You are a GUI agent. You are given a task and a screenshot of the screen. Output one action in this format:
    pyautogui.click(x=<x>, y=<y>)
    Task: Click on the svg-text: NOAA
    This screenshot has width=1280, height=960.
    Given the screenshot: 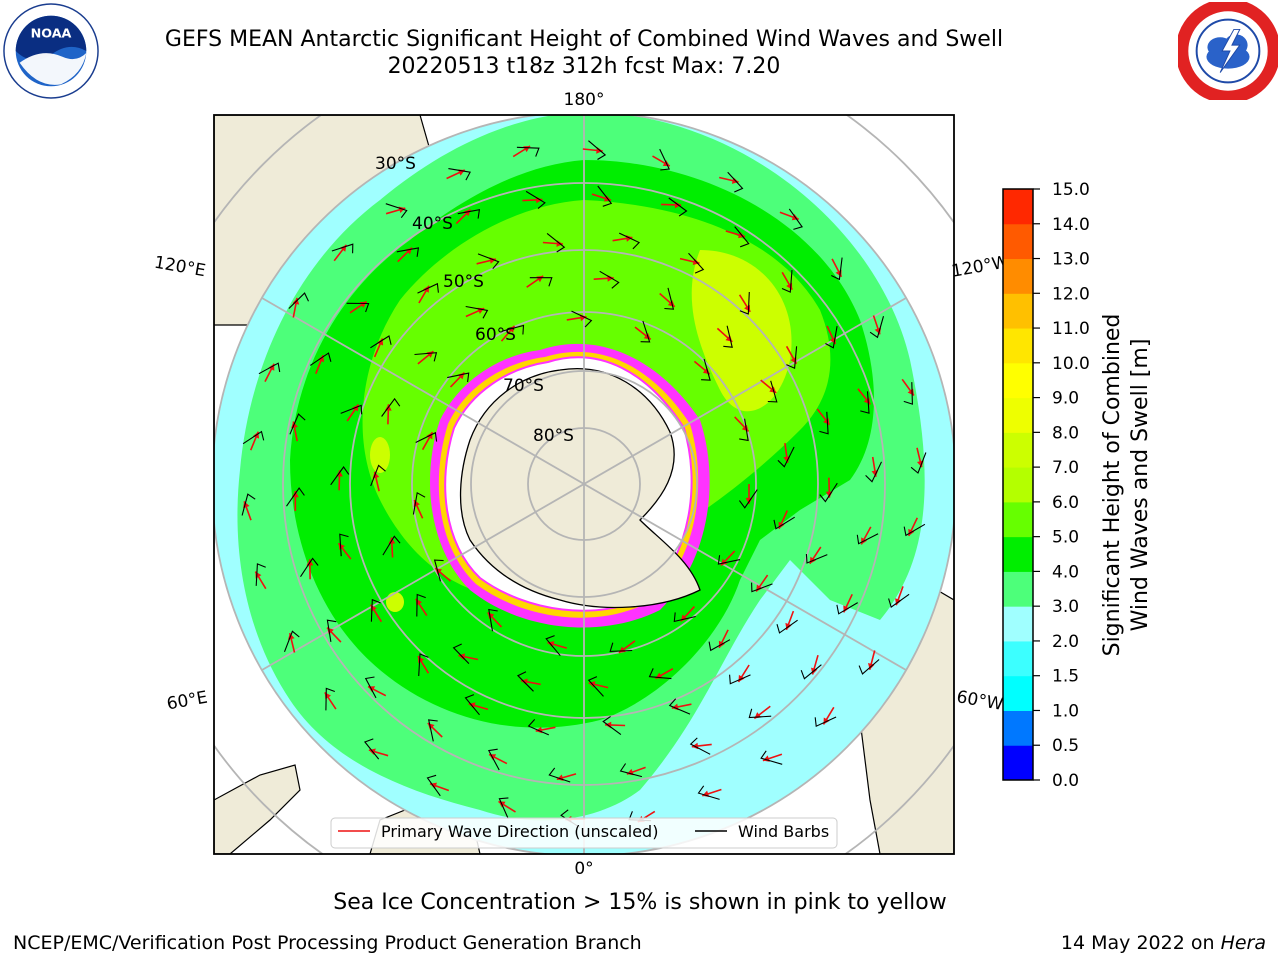 What is the action you would take?
    pyautogui.click(x=51, y=33)
    